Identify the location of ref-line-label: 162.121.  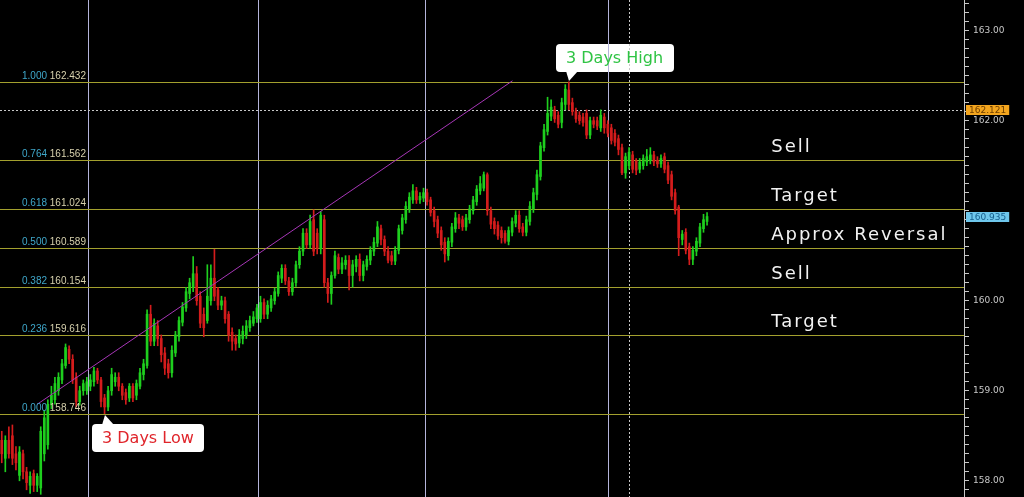
(988, 109).